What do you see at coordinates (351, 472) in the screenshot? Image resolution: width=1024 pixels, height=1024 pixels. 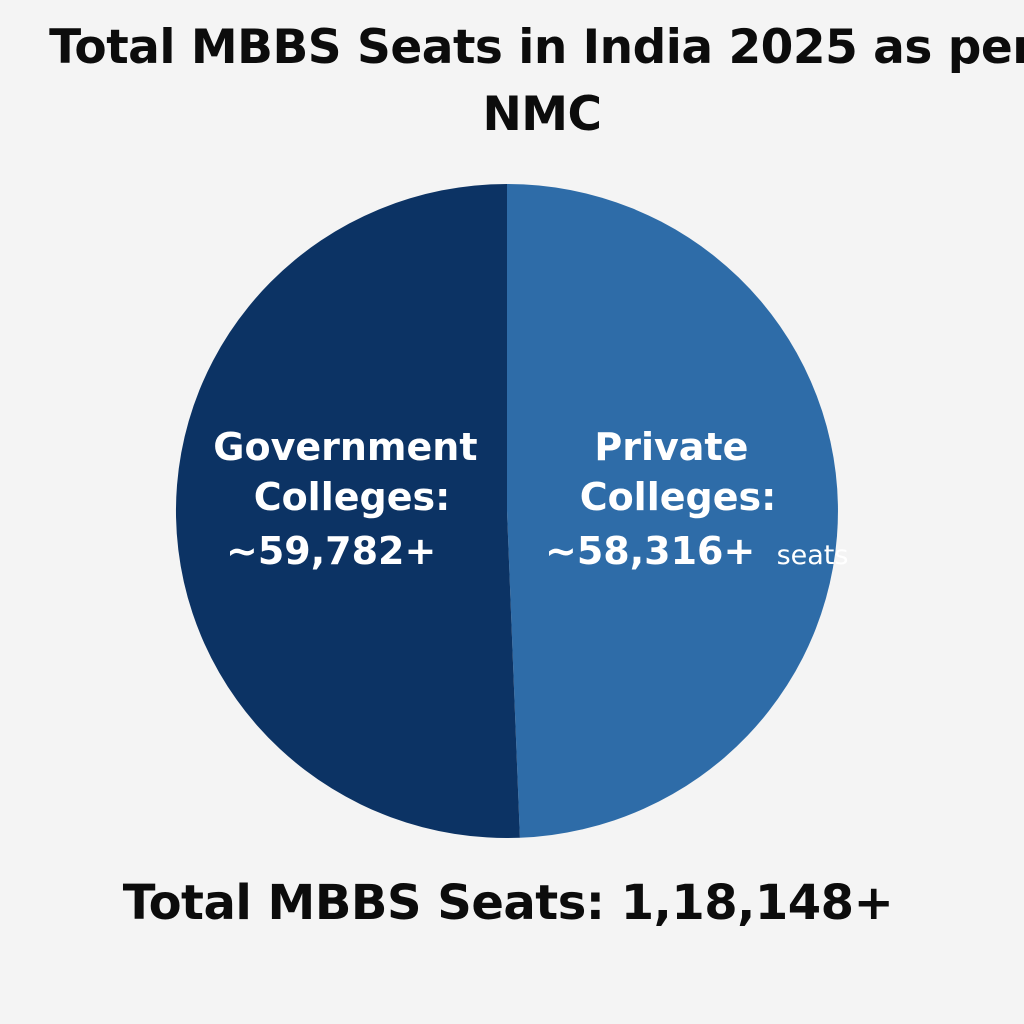 I see `government-slice-label: Government Colleges:` at bounding box center [351, 472].